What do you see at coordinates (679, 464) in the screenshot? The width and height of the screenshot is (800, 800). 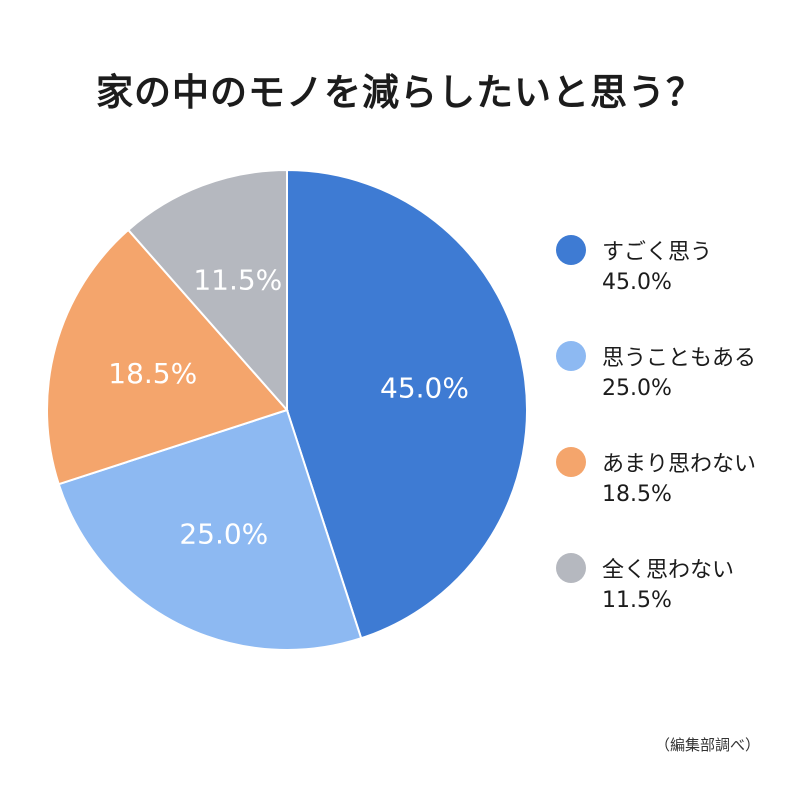 I see `legend-label: あまり思わない` at bounding box center [679, 464].